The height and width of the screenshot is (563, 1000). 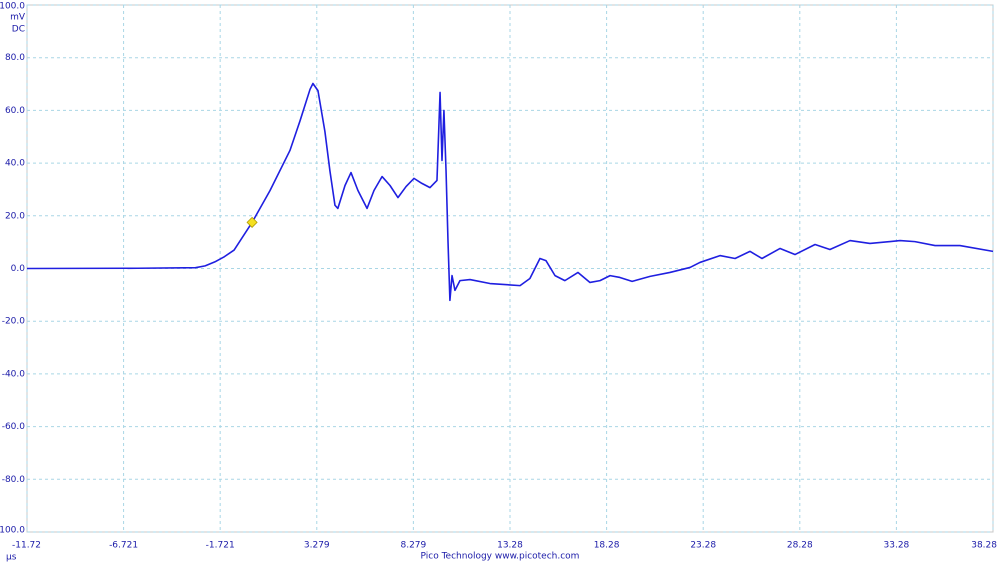 I want to click on y-tick-label: 0.0, so click(x=18, y=269).